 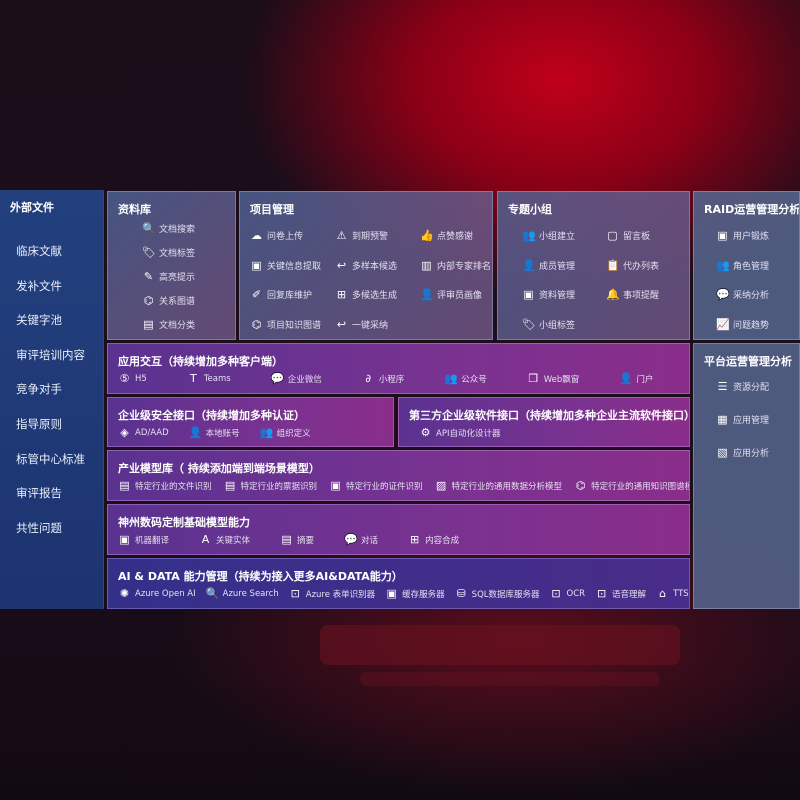 I want to click on item-label: API自动化设计器, so click(x=468, y=433).